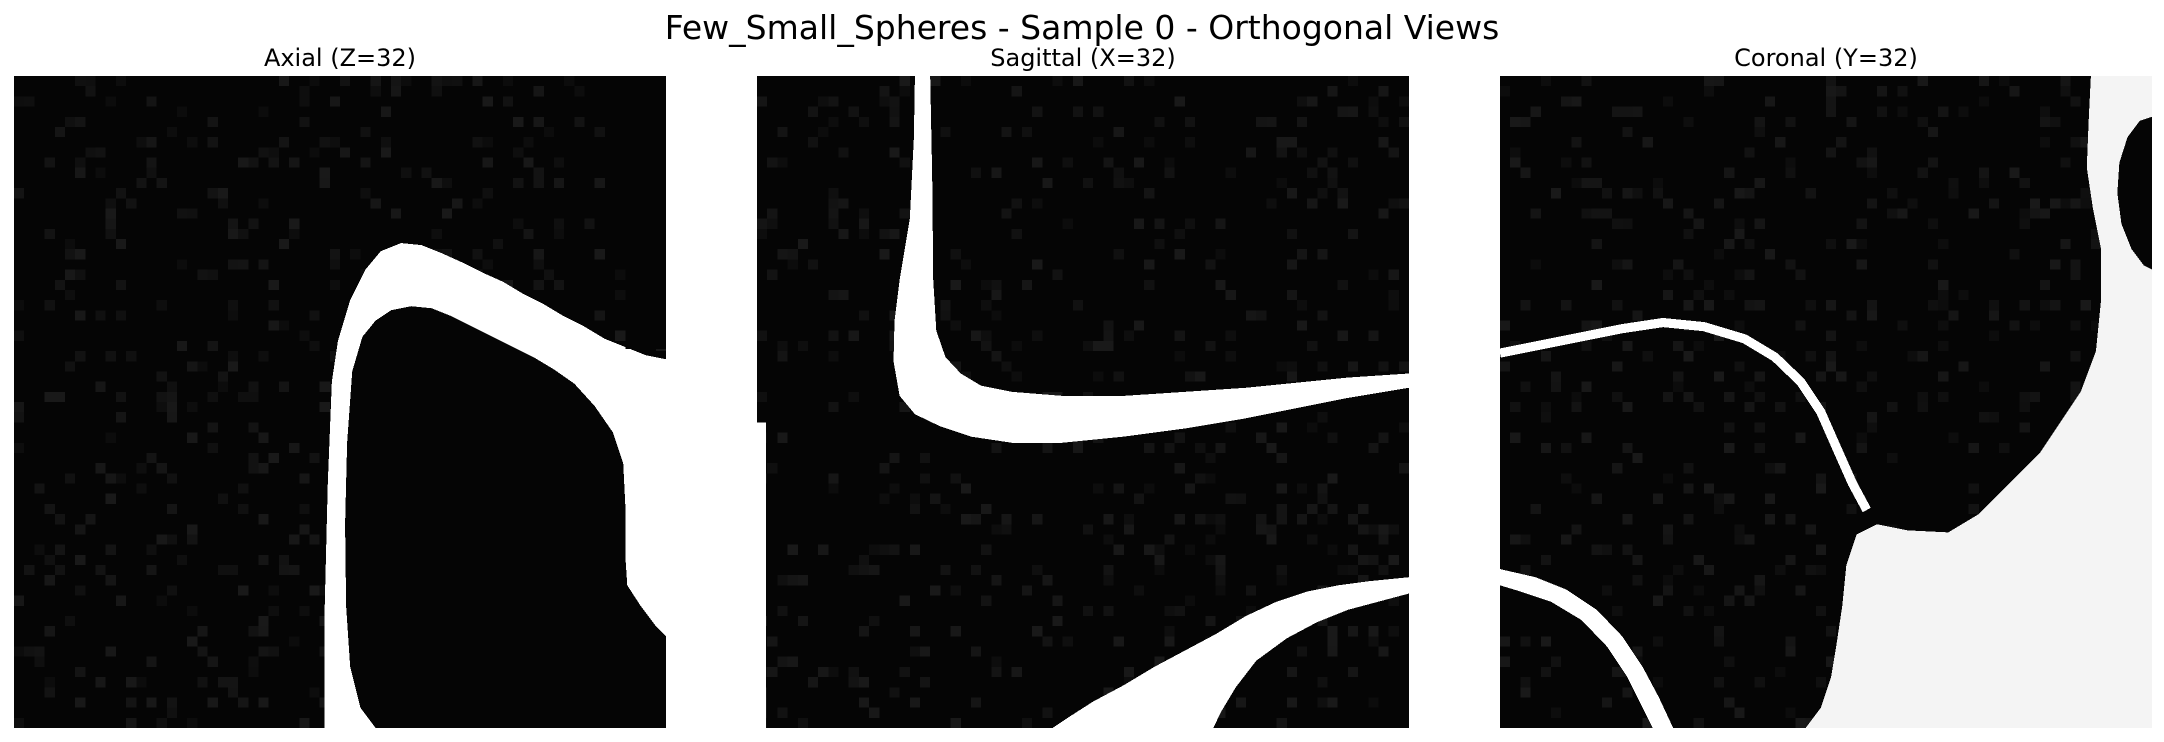 This screenshot has width=2164, height=742. What do you see at coordinates (1151, 259) in the screenshot?
I see `sagittal-upper-band` at bounding box center [1151, 259].